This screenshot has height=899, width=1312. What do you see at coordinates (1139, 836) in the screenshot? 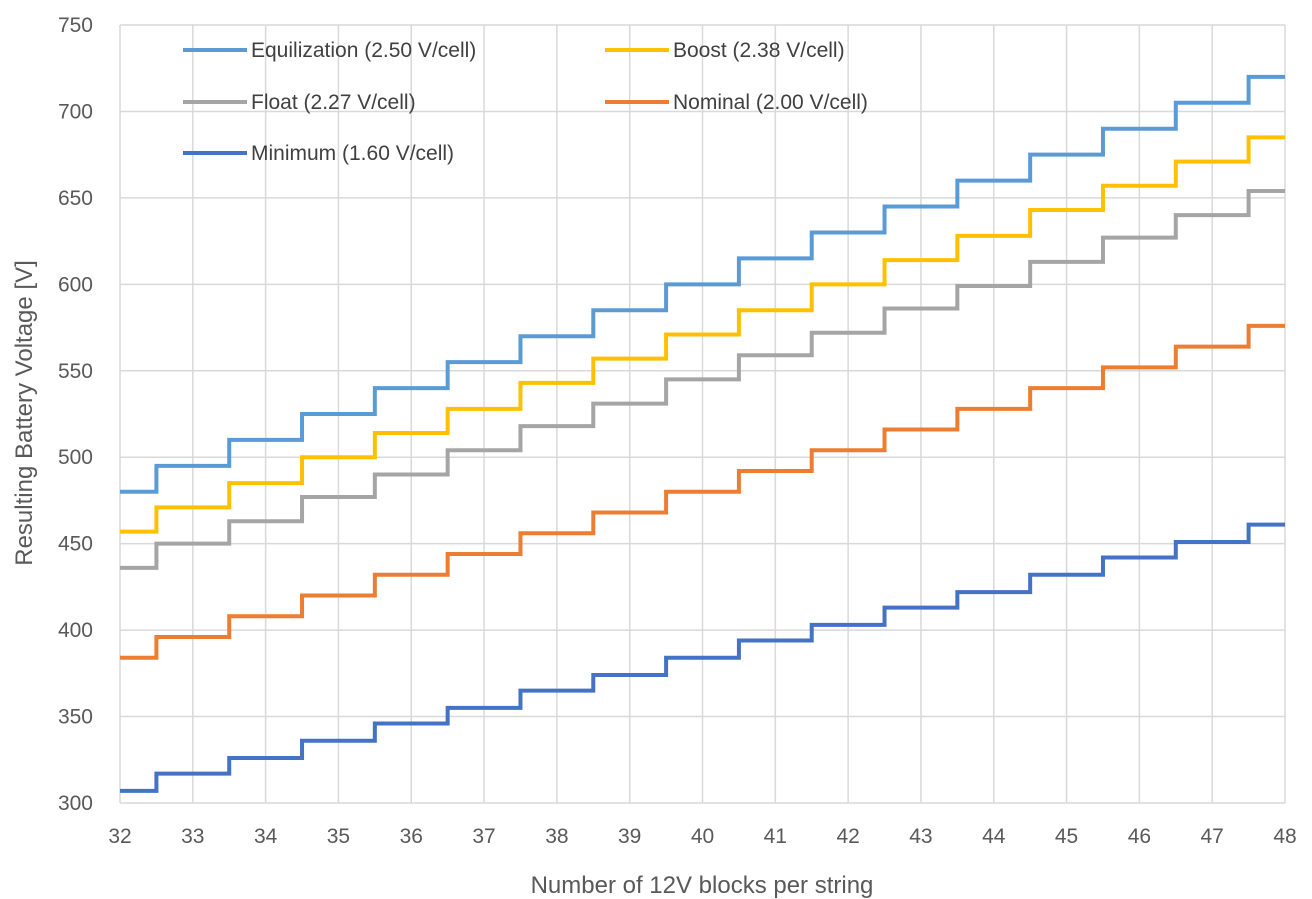
I see `x-tick-label: 46` at bounding box center [1139, 836].